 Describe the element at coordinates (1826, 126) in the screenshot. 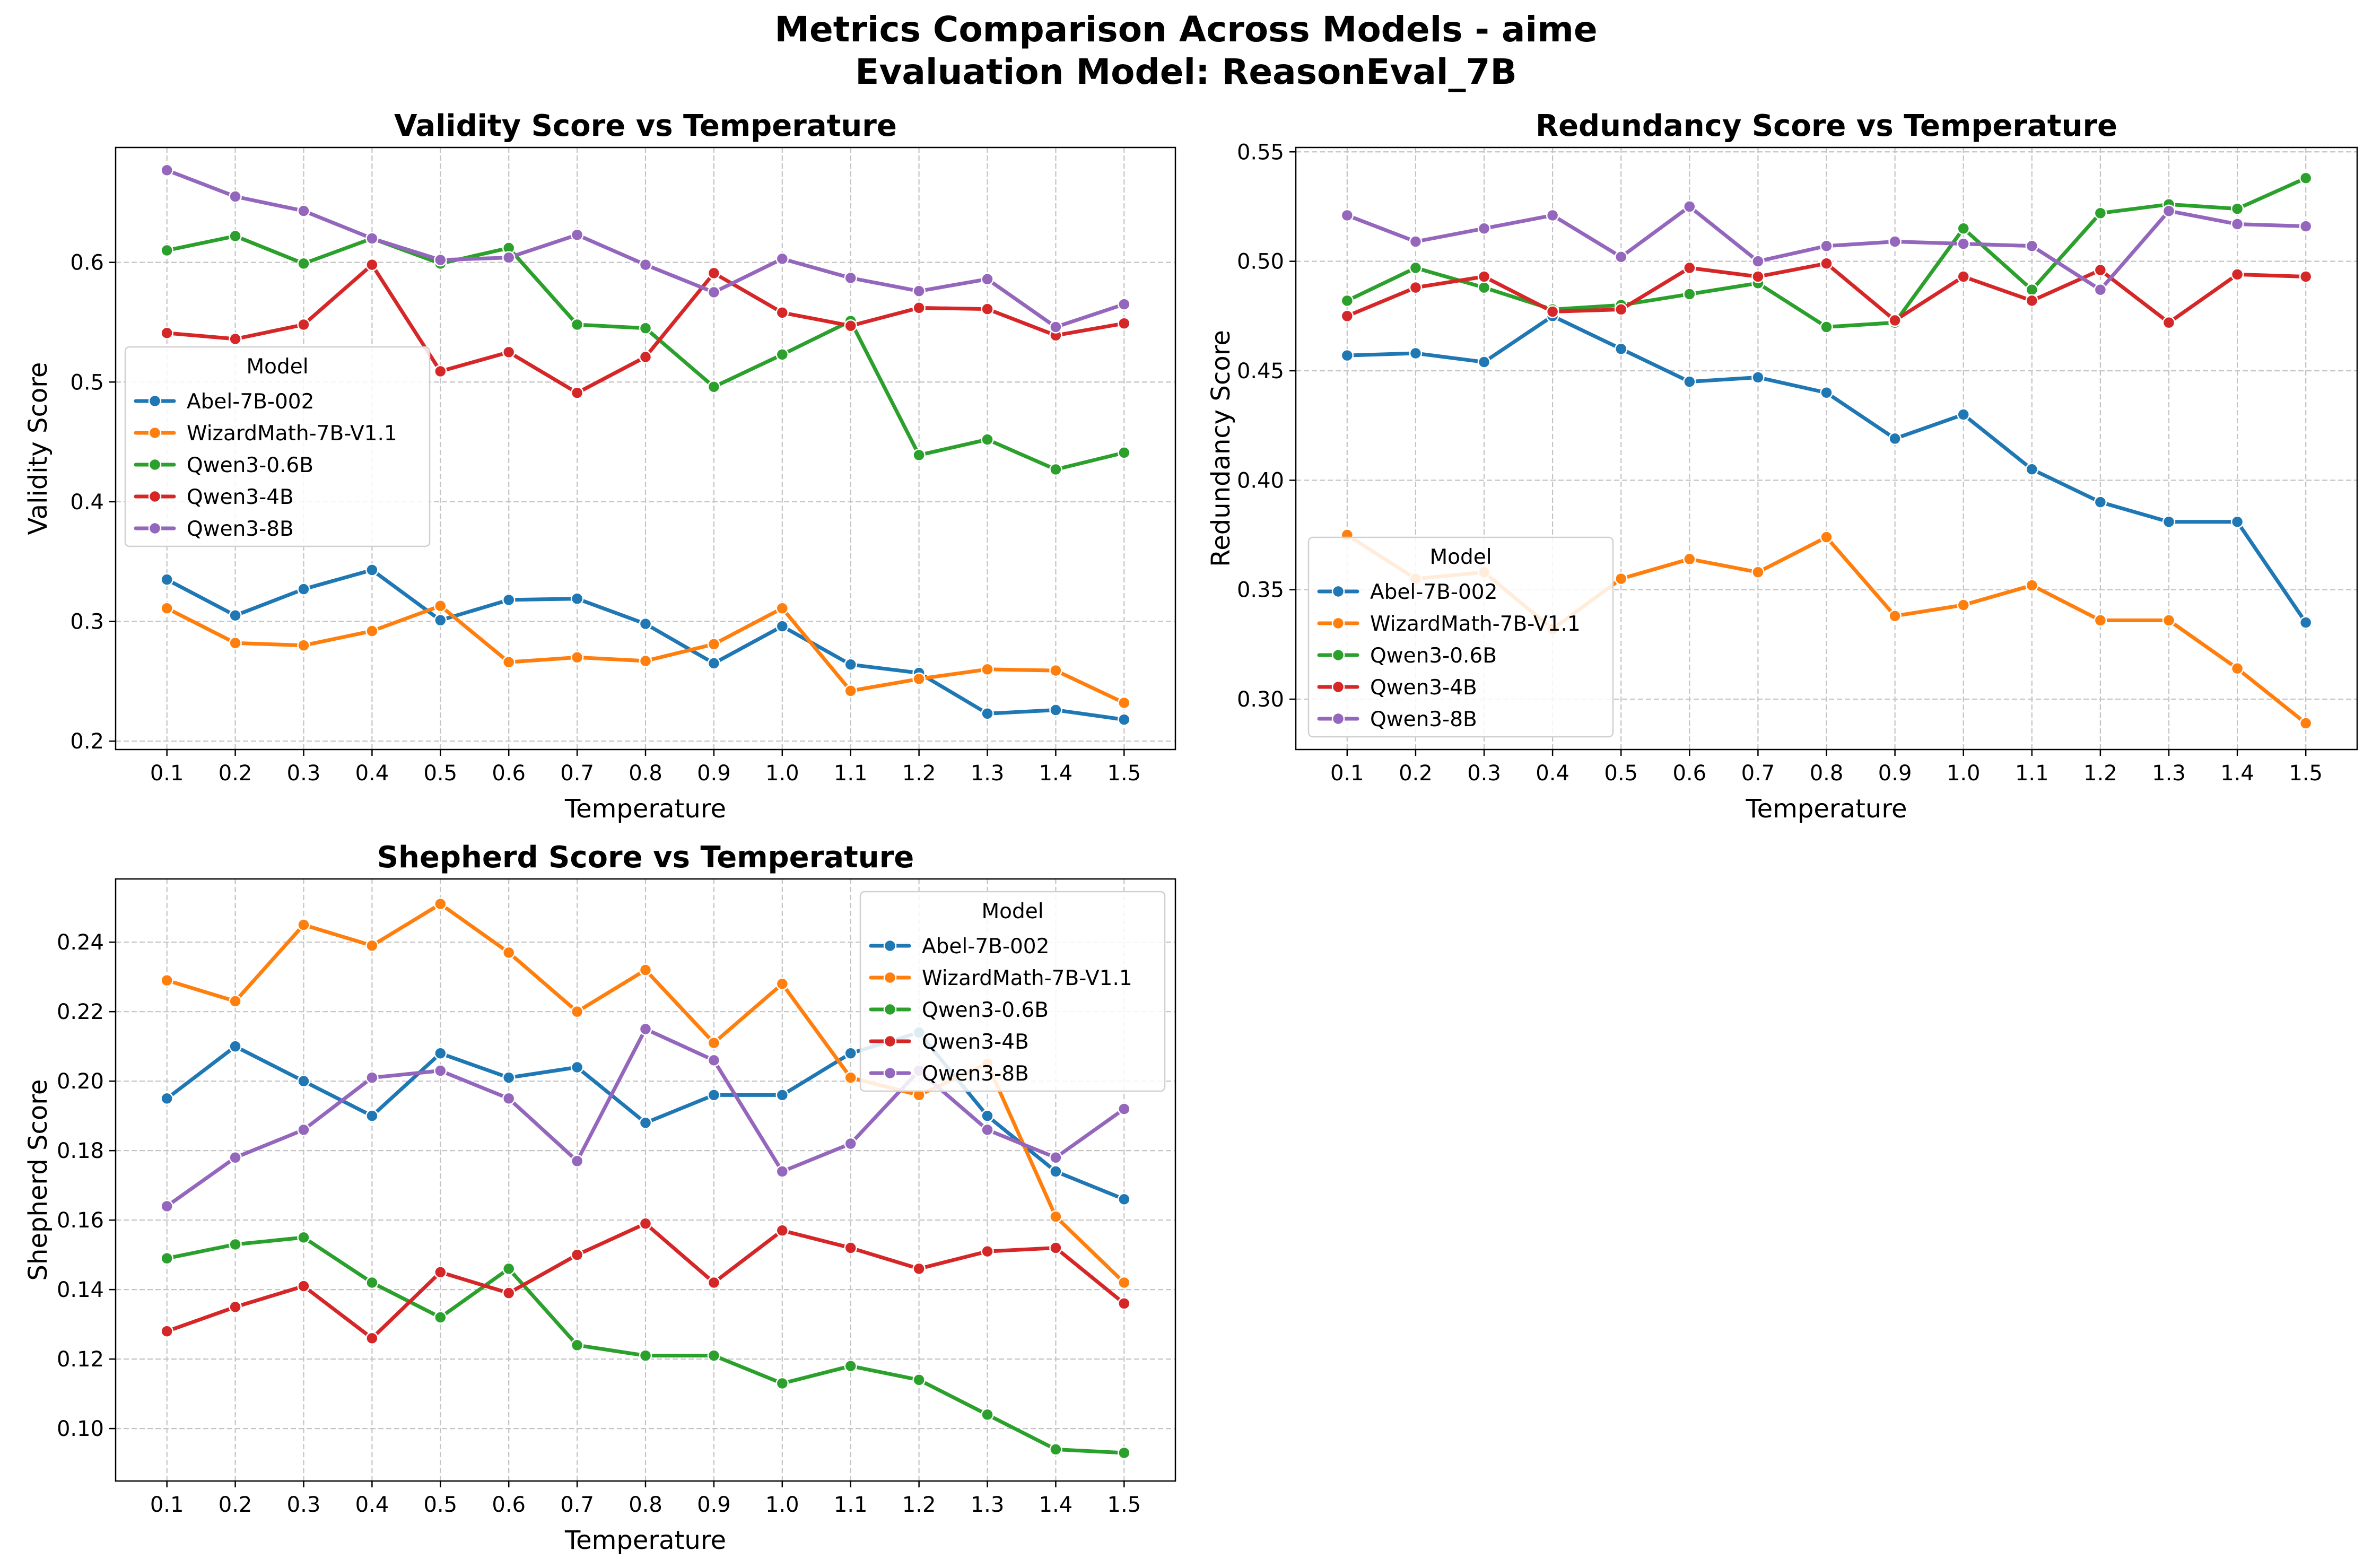

I see `subplot-title: Redundancy Score vs Temperature` at that location.